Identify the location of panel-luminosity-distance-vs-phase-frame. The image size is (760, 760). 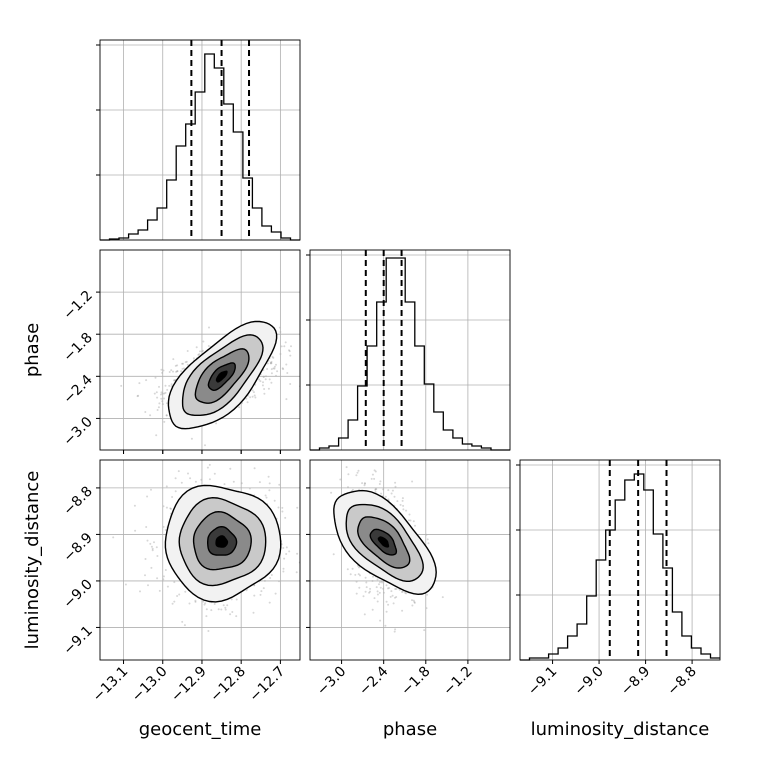
(410, 560).